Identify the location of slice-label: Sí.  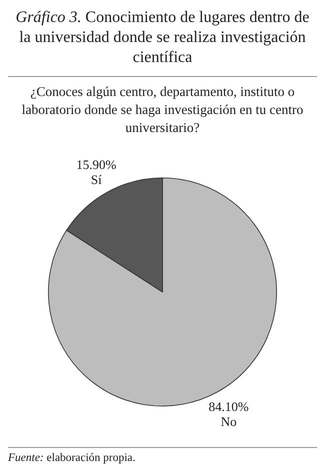
(96, 179).